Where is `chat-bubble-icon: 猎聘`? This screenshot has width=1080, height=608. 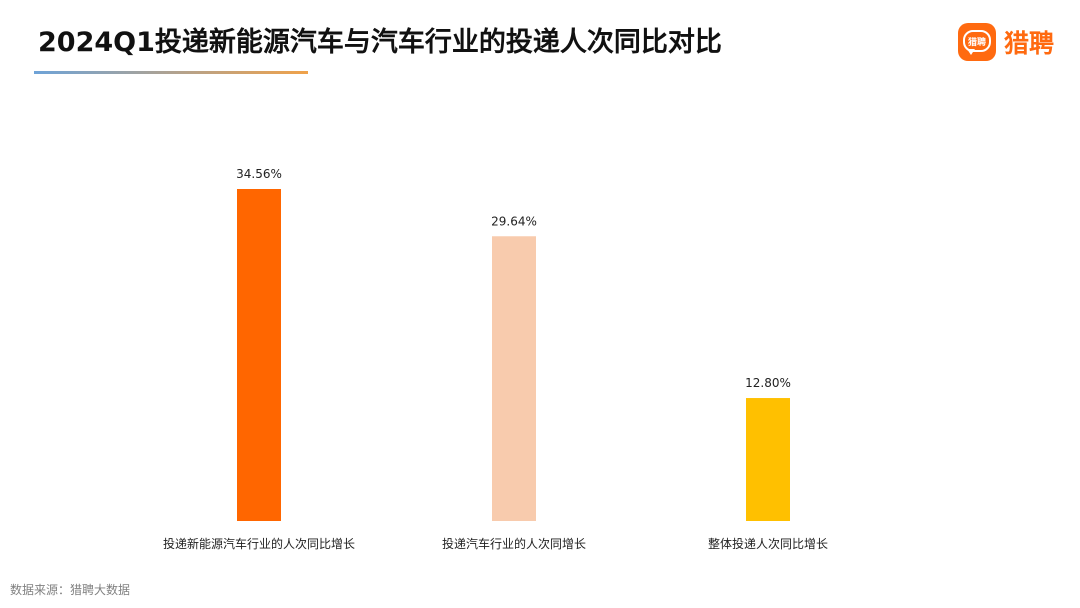
chat-bubble-icon: 猎聘 is located at coordinates (976, 42).